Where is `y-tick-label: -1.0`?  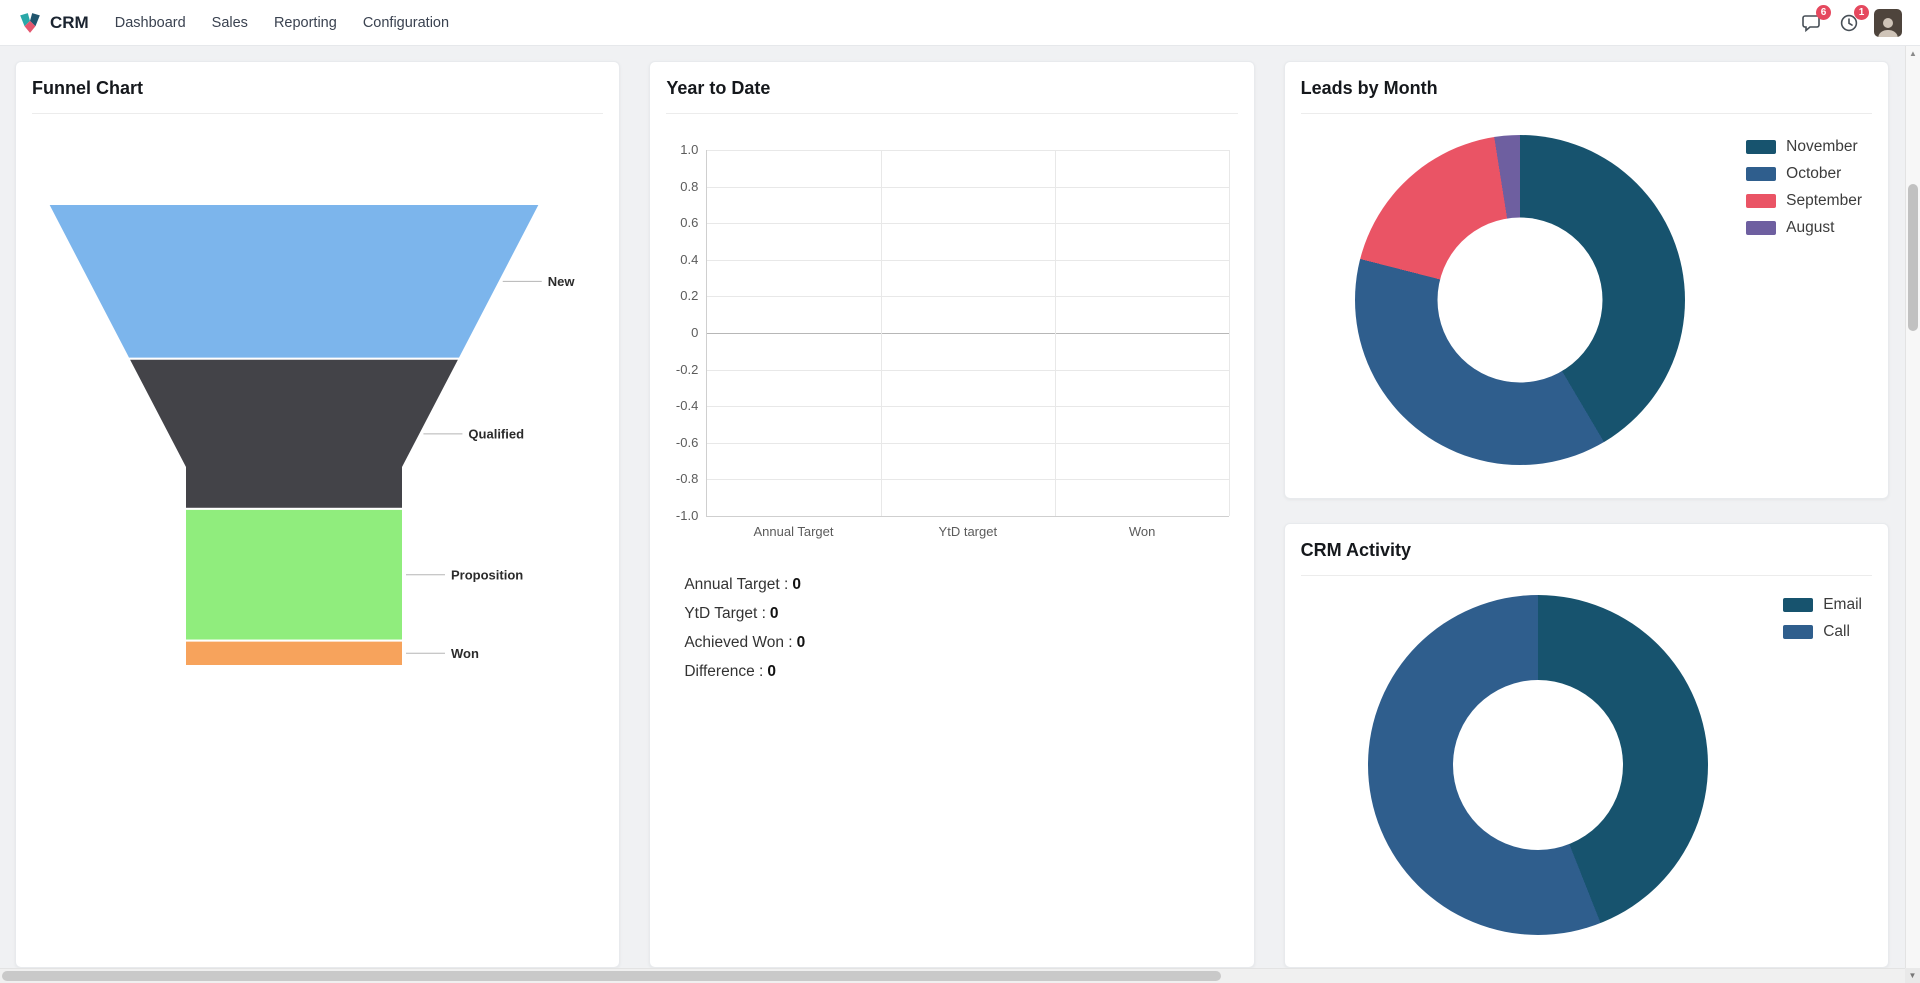
y-tick-label: -1.0 is located at coordinates (687, 515).